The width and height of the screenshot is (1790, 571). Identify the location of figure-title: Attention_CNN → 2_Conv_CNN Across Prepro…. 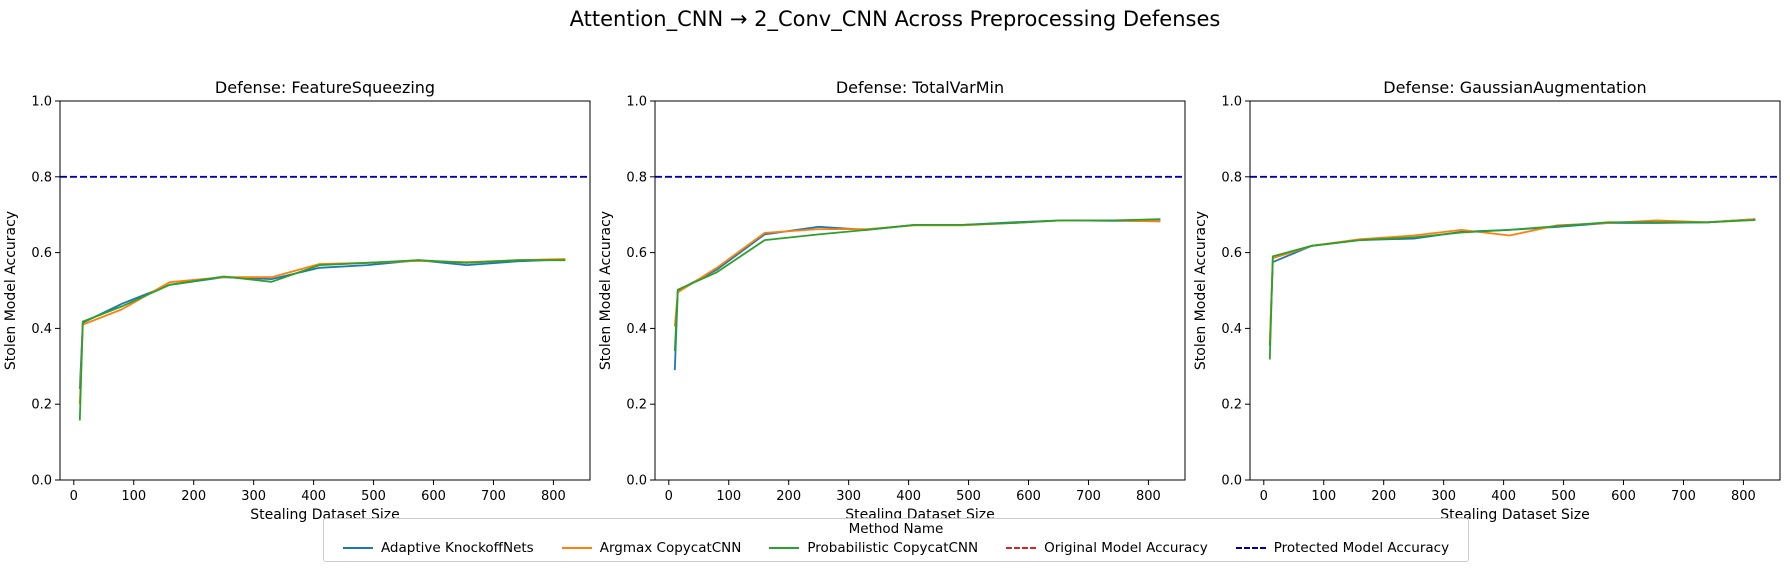
(895, 19).